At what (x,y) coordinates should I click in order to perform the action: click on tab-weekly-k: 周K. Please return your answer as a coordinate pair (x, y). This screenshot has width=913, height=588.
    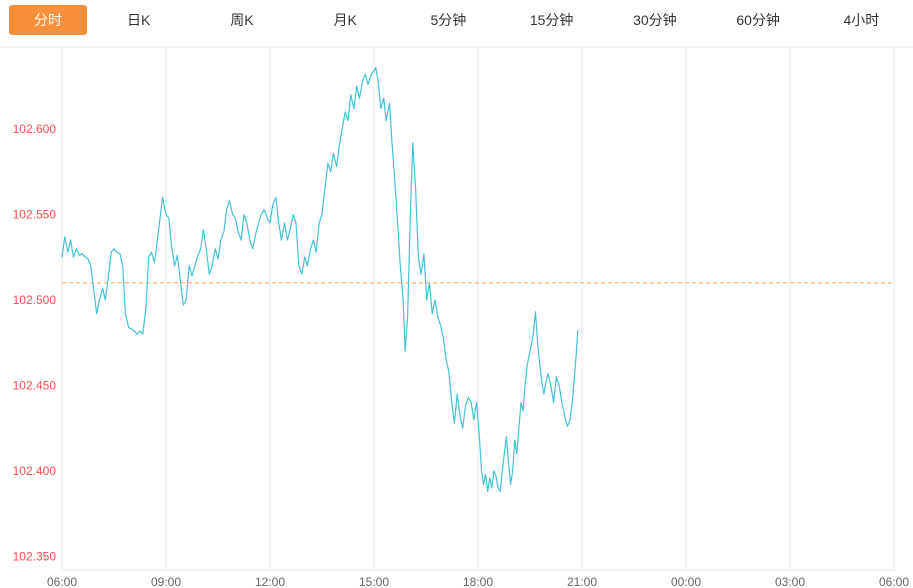
    Looking at the image, I should click on (242, 20).